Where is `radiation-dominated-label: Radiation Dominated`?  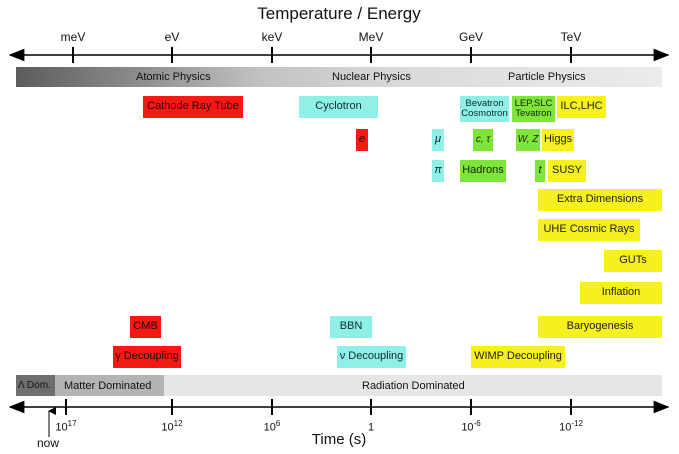
radiation-dominated-label: Radiation Dominated is located at coordinates (413, 385).